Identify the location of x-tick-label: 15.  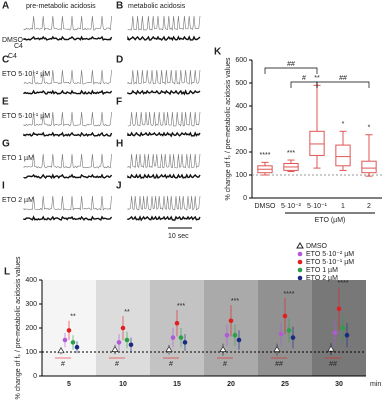
(177, 384).